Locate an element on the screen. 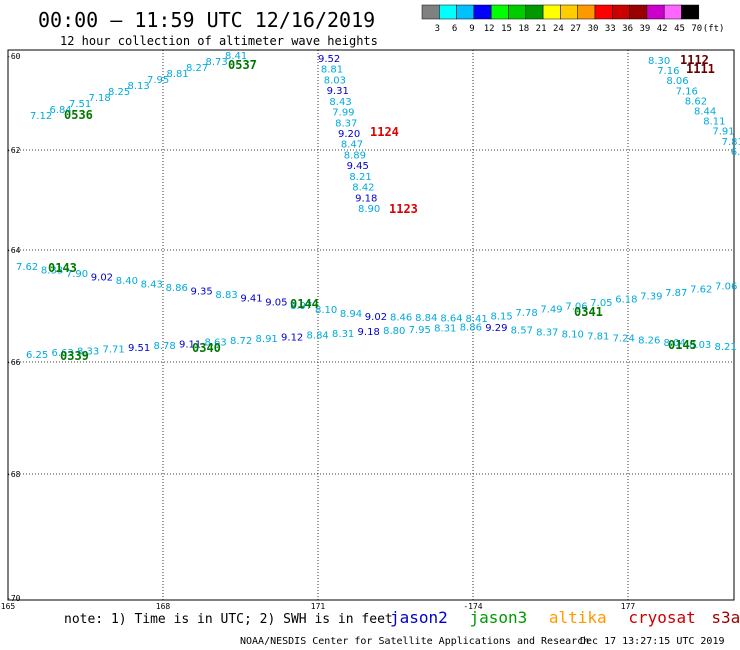  colorbar-unit: (ft) is located at coordinates (714, 29).